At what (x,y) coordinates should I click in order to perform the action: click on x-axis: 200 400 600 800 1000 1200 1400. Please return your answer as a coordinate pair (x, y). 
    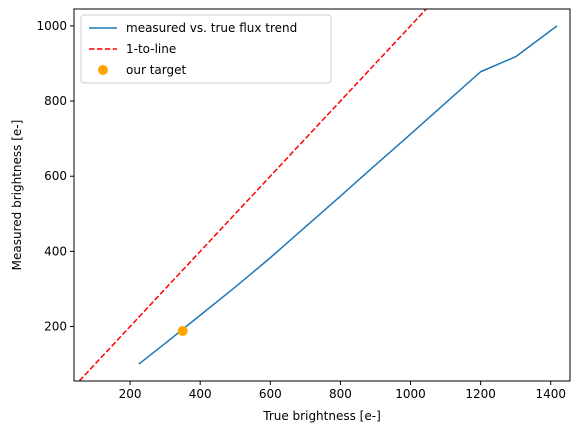
    Looking at the image, I should click on (342, 391).